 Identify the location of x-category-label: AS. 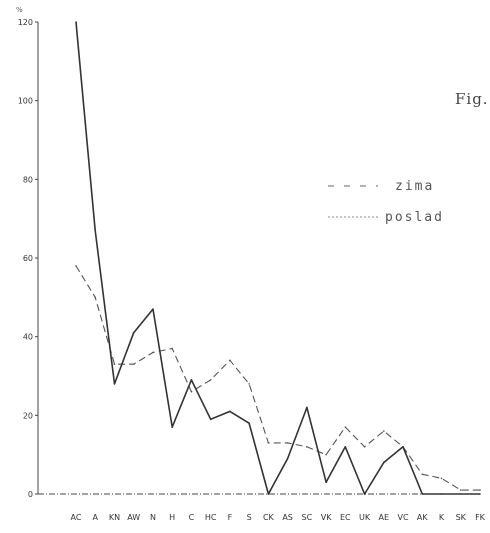
(287, 517).